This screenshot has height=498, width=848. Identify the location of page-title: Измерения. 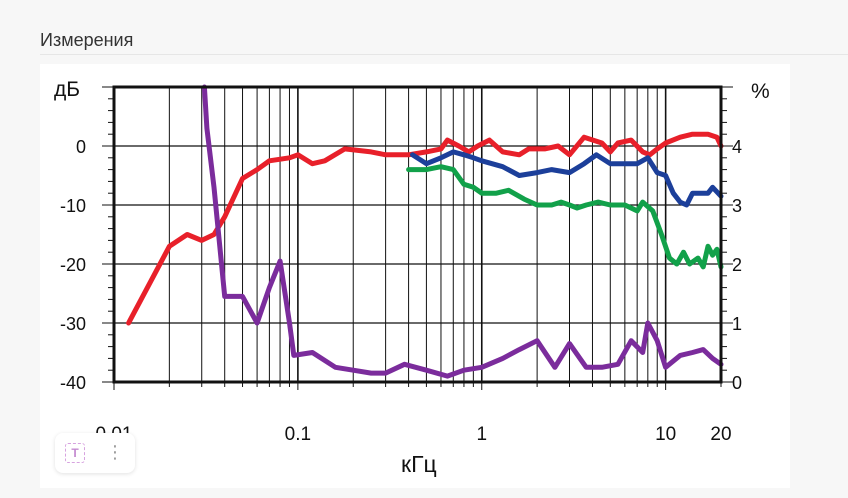
(87, 40).